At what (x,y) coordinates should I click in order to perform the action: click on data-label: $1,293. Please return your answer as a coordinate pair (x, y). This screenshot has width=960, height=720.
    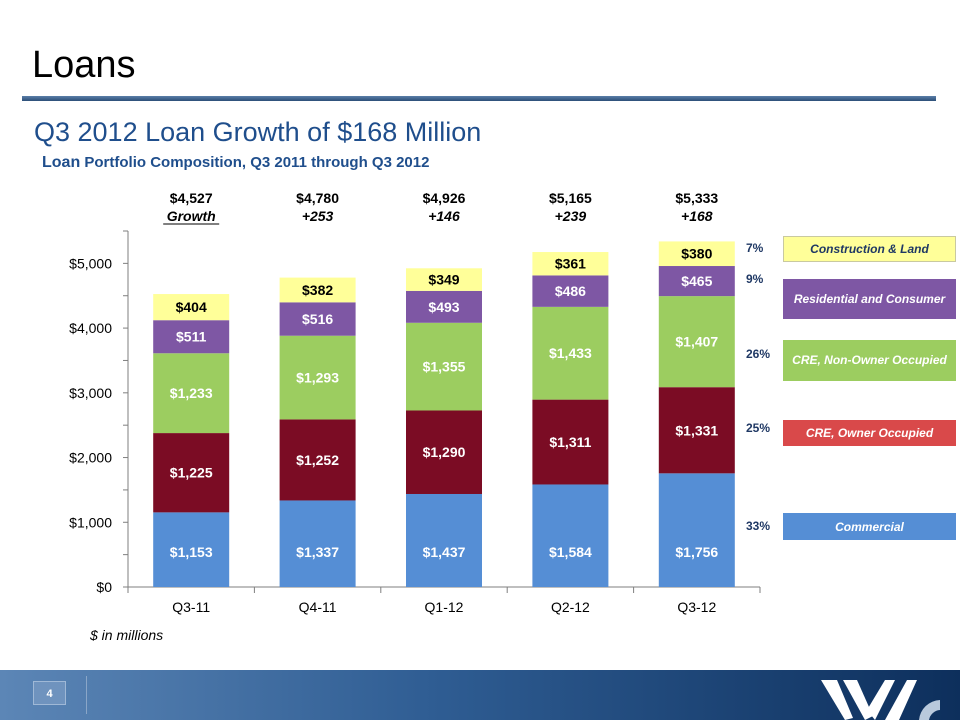
    Looking at the image, I should click on (317, 378).